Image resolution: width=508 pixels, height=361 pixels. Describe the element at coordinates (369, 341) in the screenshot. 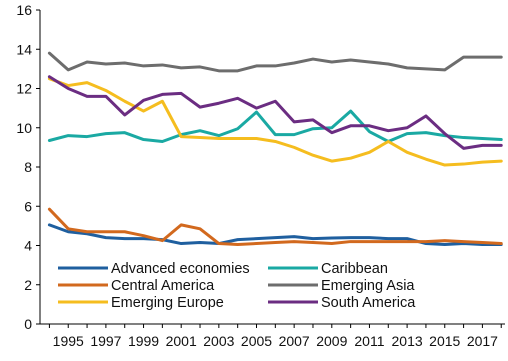

I see `x-tick-label: 2011` at that location.